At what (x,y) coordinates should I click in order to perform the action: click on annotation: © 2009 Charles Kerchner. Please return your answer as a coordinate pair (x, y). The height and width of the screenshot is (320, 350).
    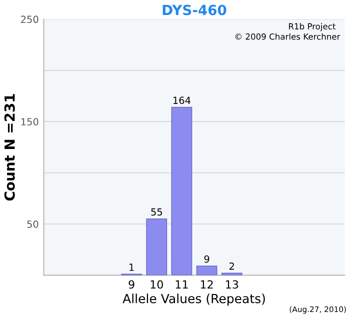
    Looking at the image, I should click on (287, 36).